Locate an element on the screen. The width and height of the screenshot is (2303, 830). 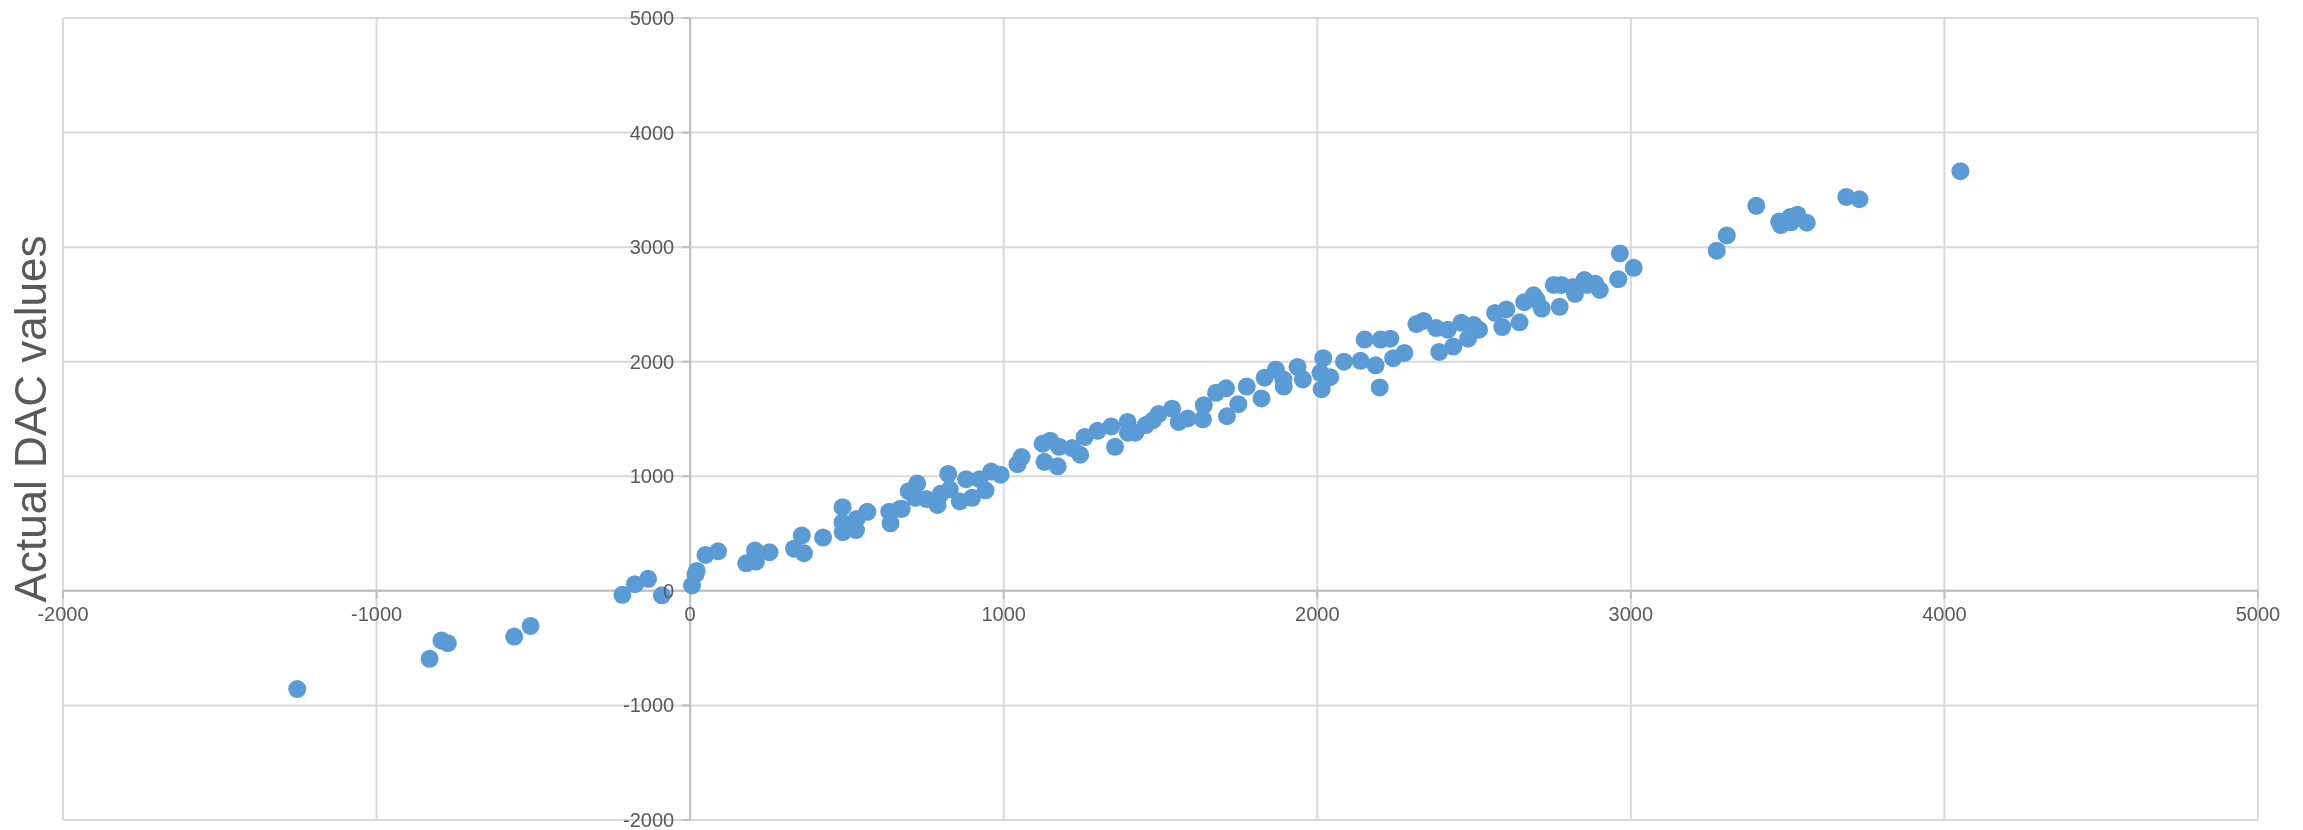
y-tick-label: 4000 is located at coordinates (652, 132).